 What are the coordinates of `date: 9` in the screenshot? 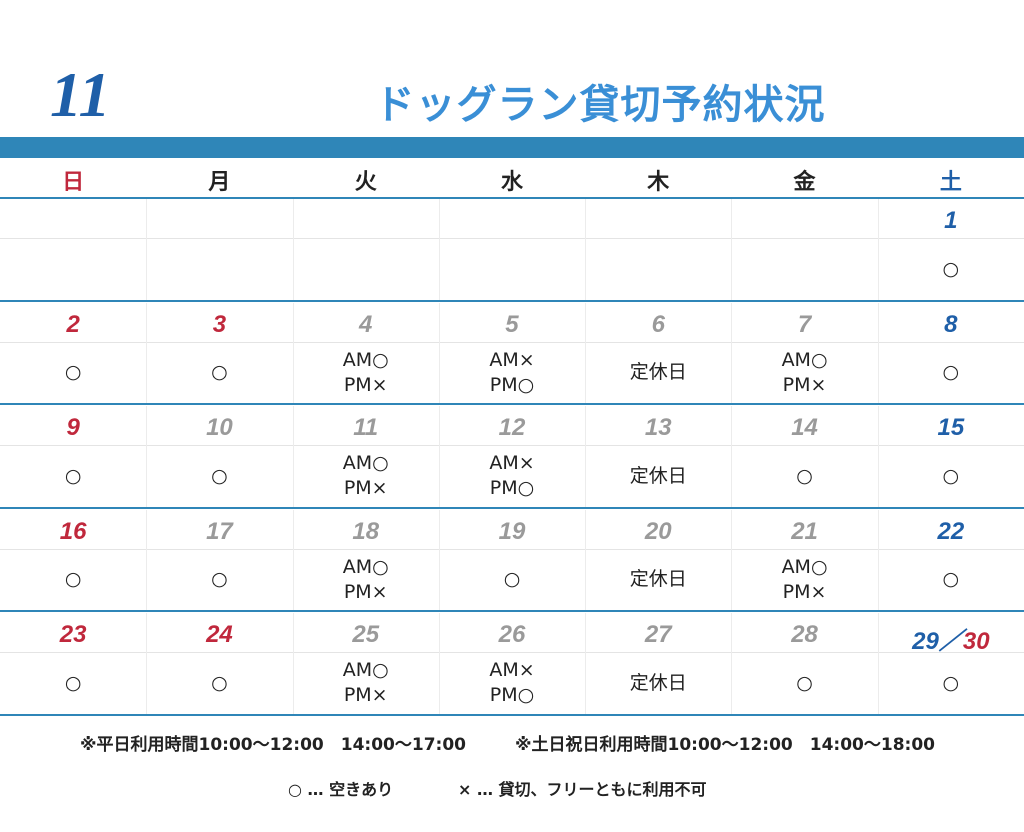 It's located at (73, 427).